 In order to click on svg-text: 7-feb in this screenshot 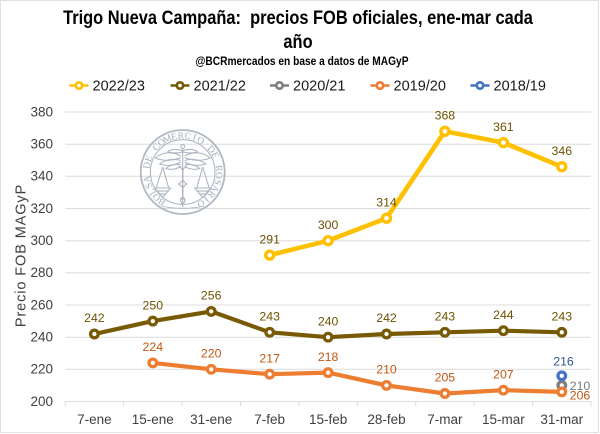, I will do `click(269, 419)`.